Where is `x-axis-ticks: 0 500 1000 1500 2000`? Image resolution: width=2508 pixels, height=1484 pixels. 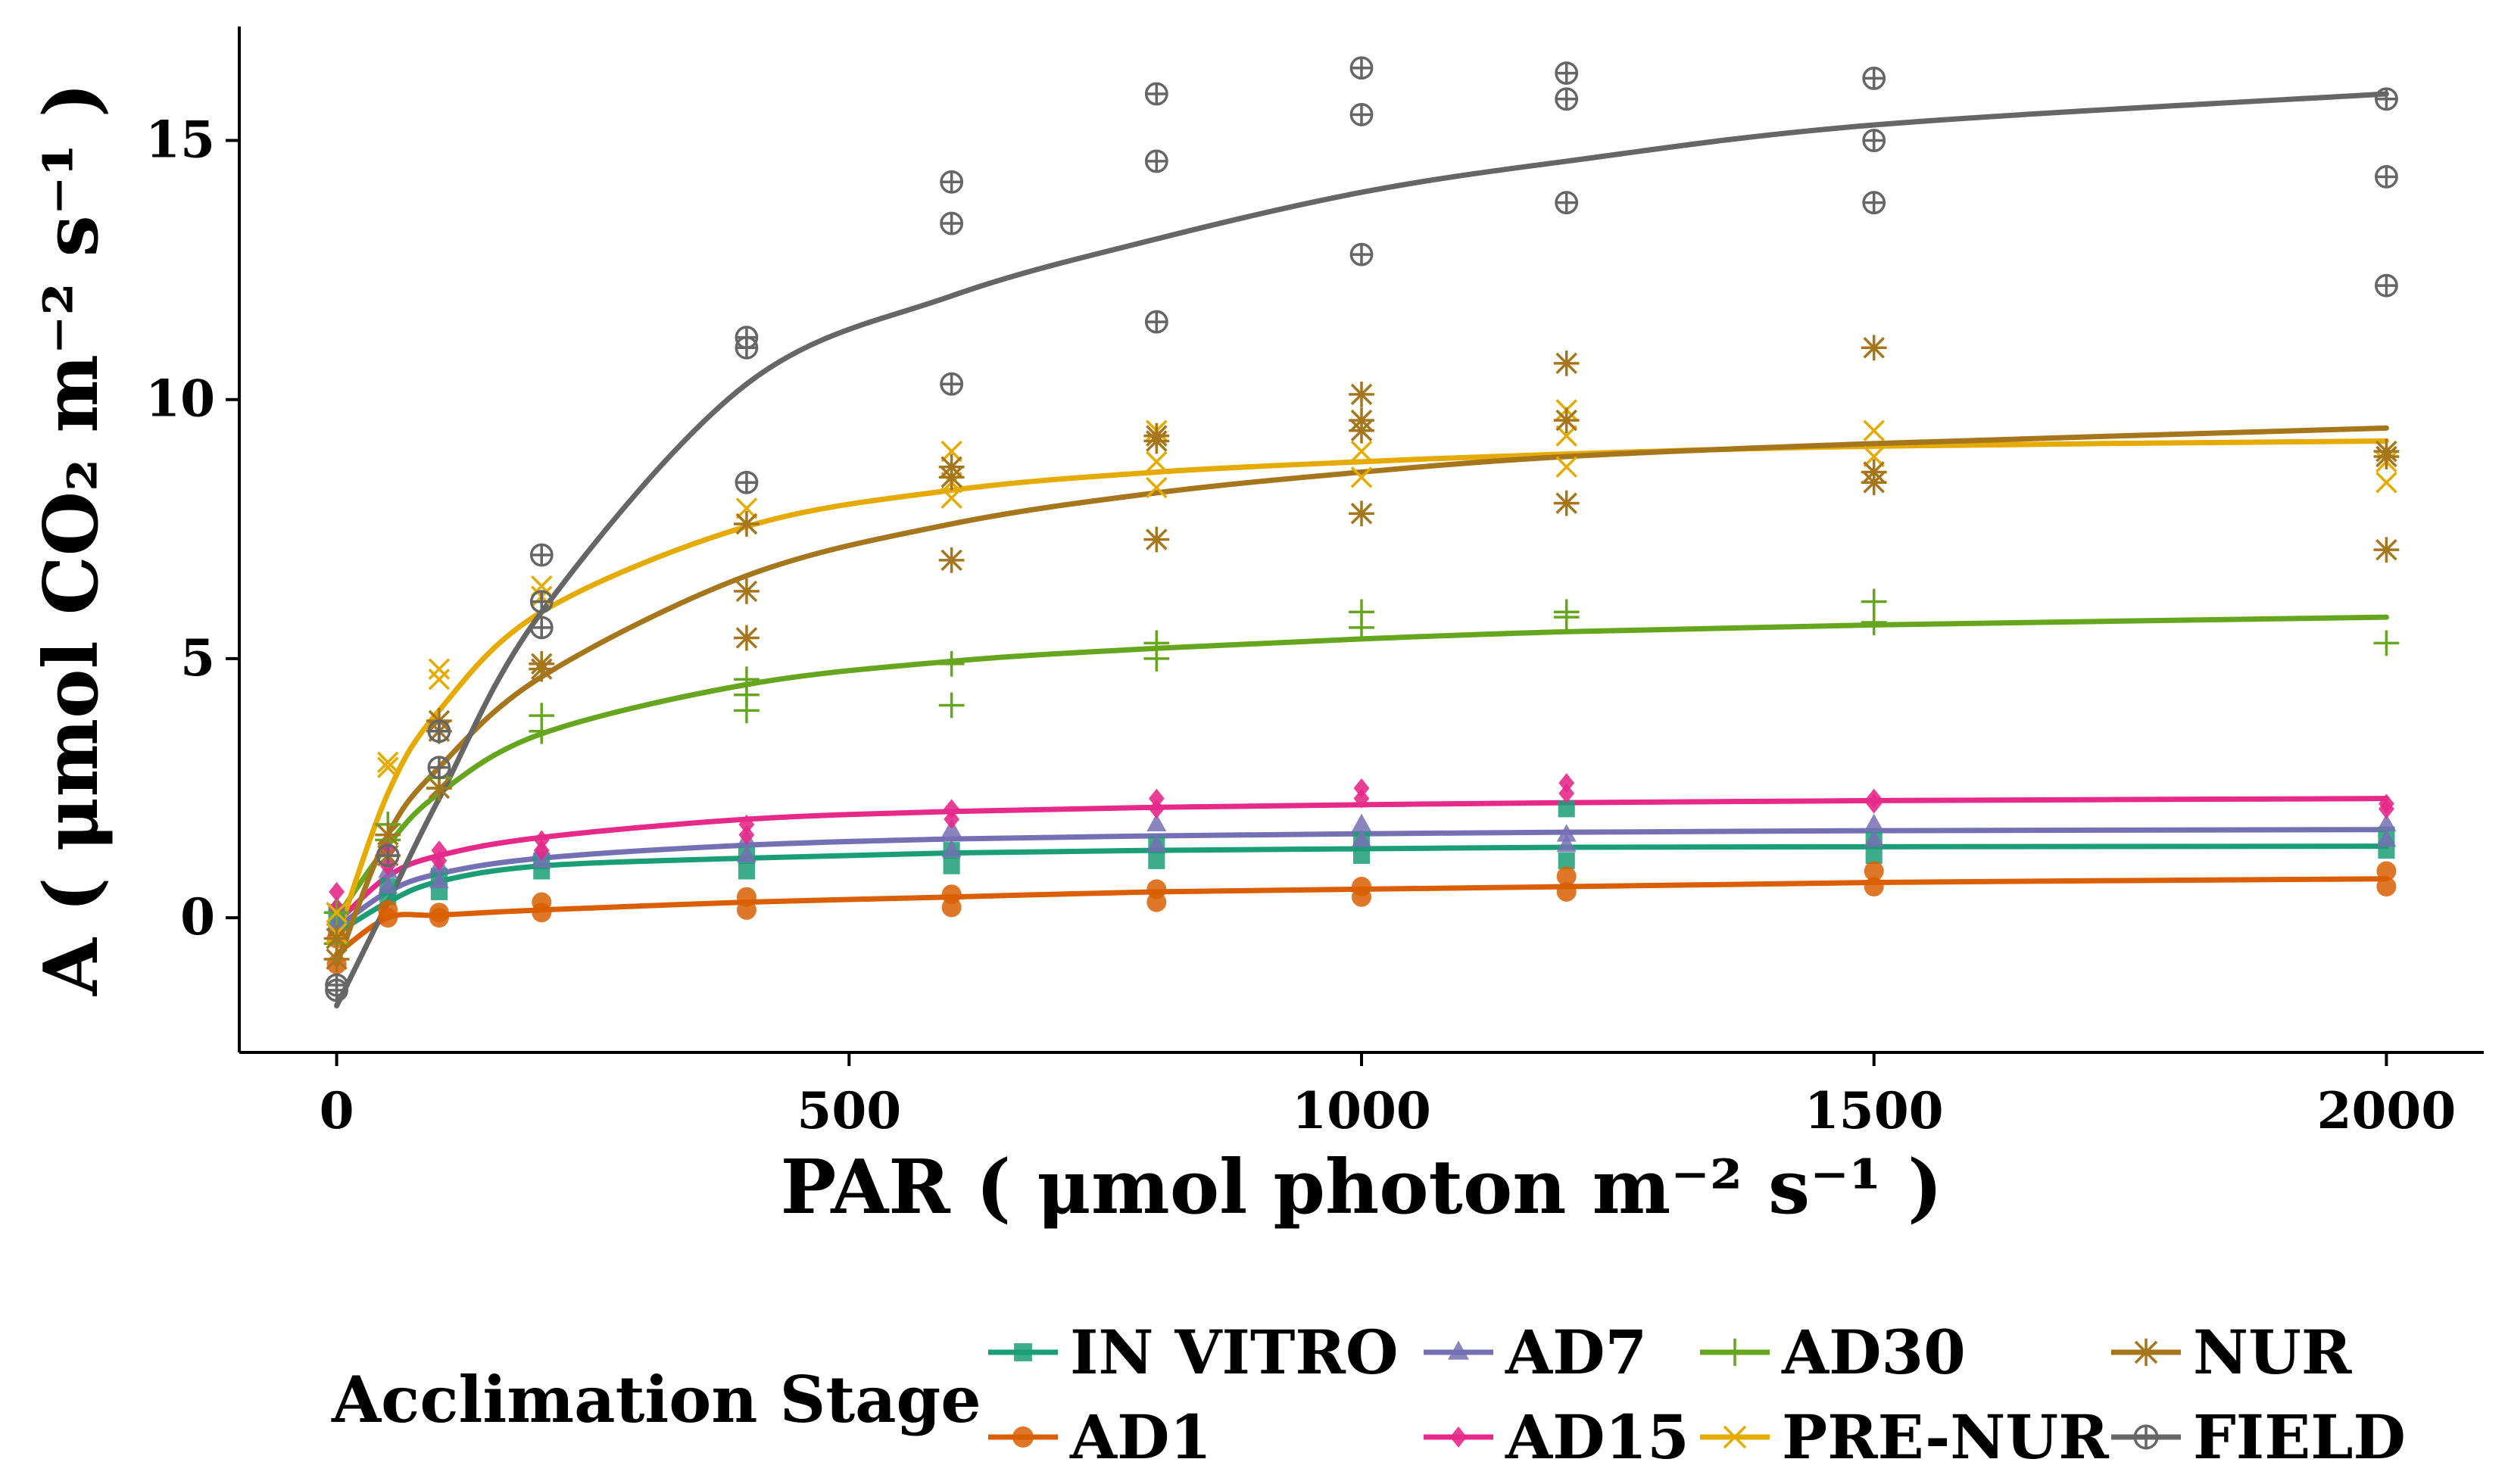 x-axis-ticks: 0 500 1000 1500 2000 is located at coordinates (1388, 1096).